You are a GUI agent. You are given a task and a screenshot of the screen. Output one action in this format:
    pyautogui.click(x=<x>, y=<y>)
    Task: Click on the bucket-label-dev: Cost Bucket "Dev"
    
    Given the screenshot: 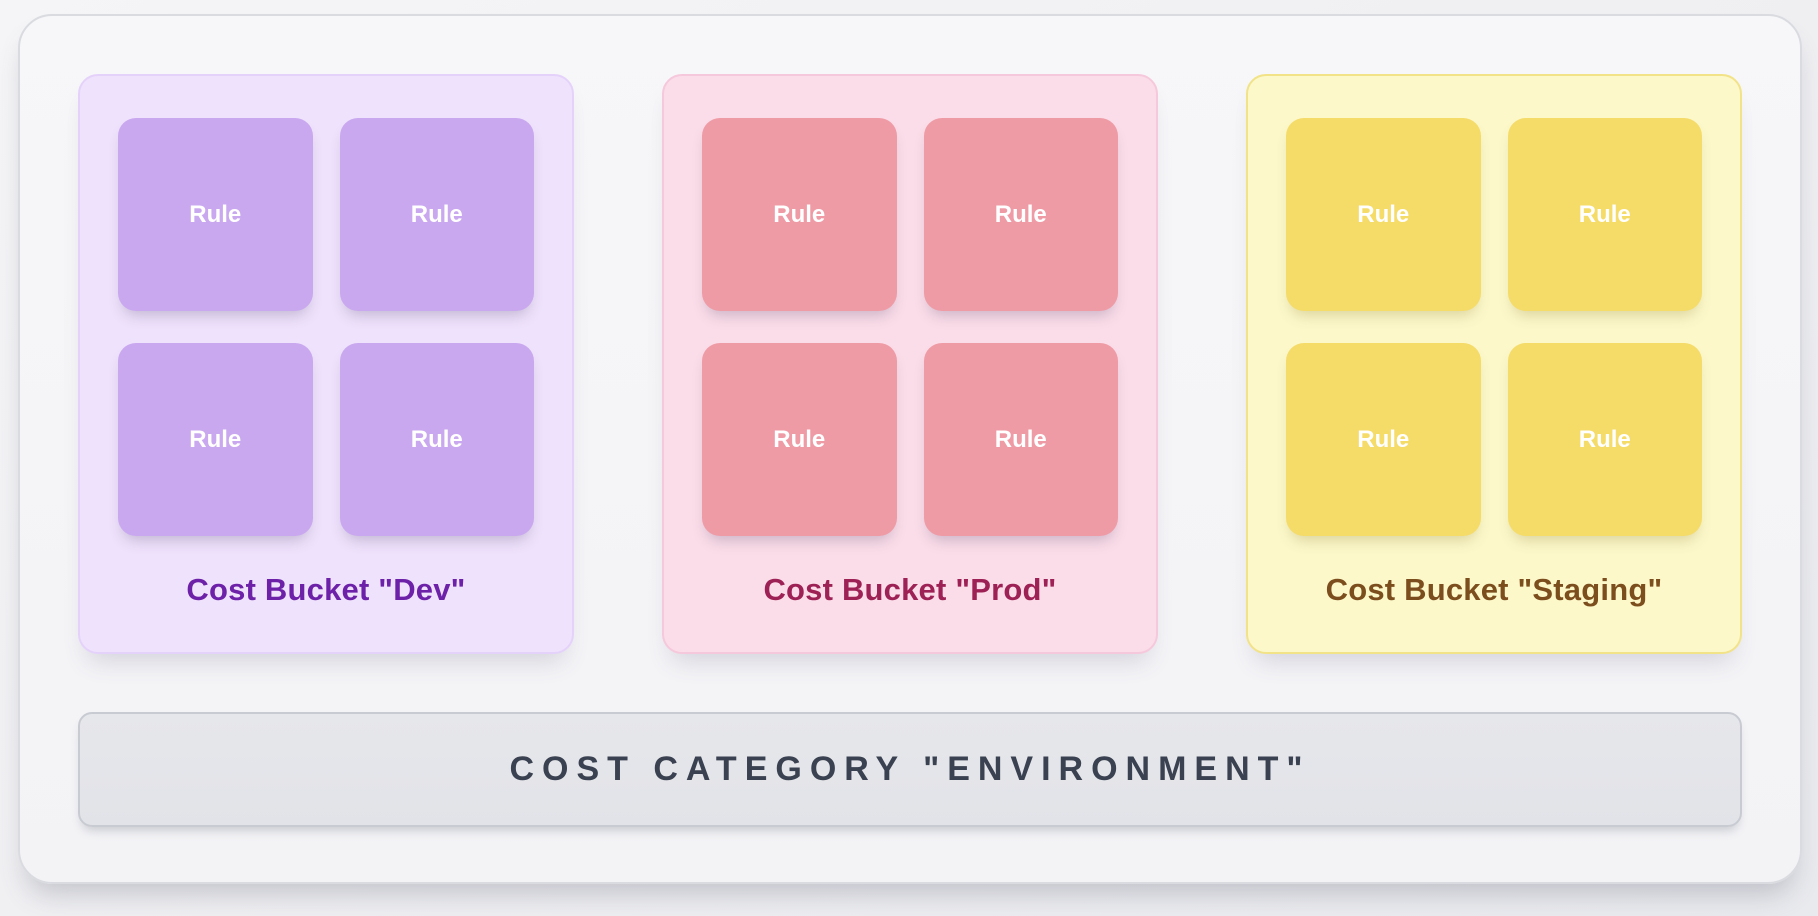 What is the action you would take?
    pyautogui.click(x=326, y=589)
    